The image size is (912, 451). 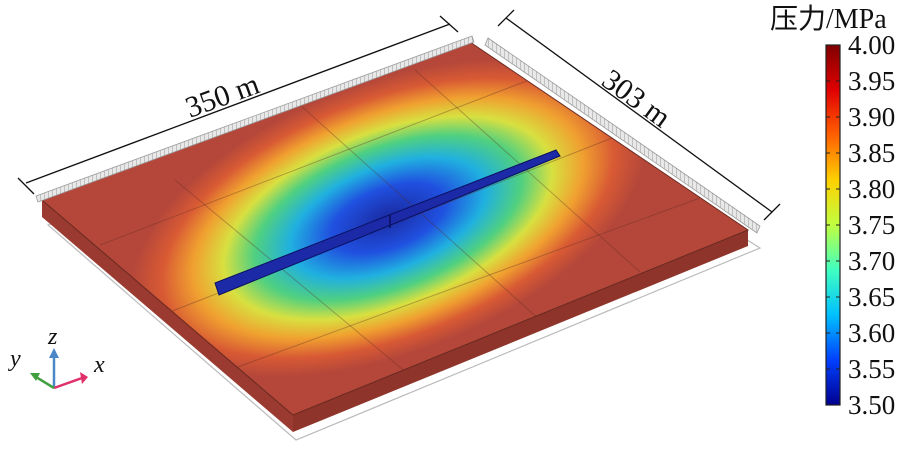 What do you see at coordinates (871, 297) in the screenshot?
I see `colorbar-tick-label: 3.65` at bounding box center [871, 297].